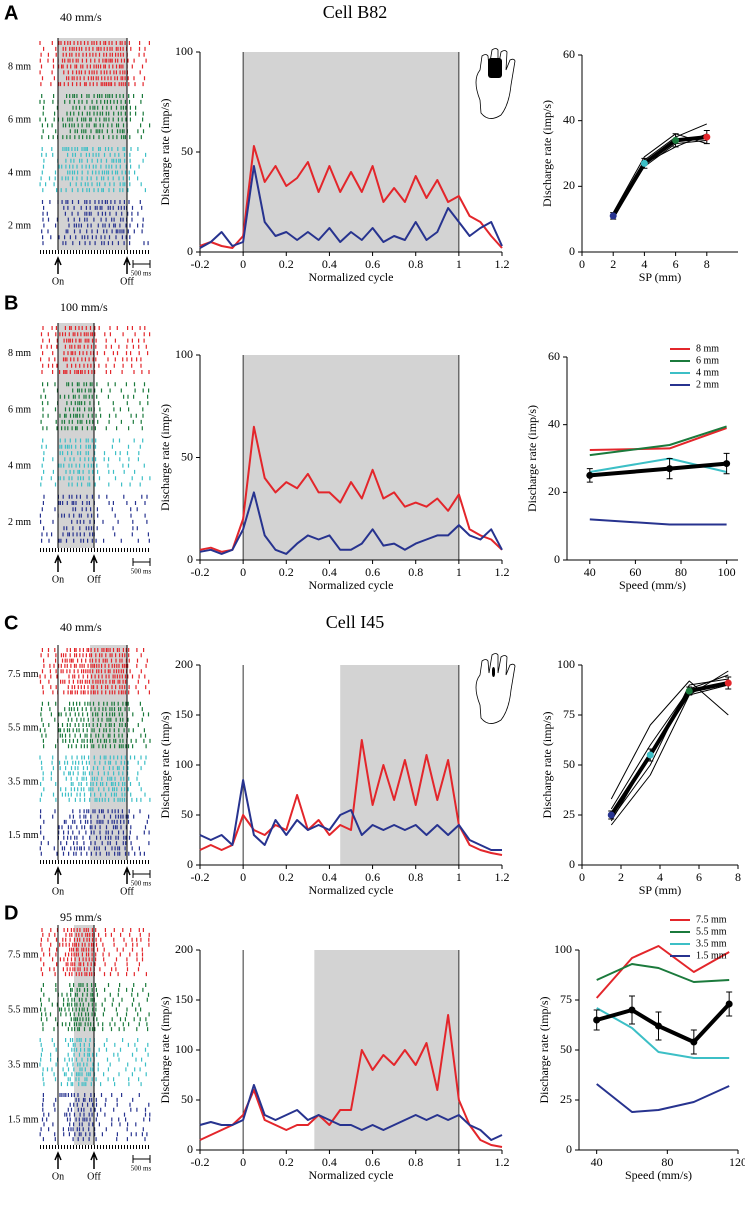 Image resolution: width=745 pixels, height=1218 pixels. I want to click on legend-label: 1.5 mm, so click(711, 955).